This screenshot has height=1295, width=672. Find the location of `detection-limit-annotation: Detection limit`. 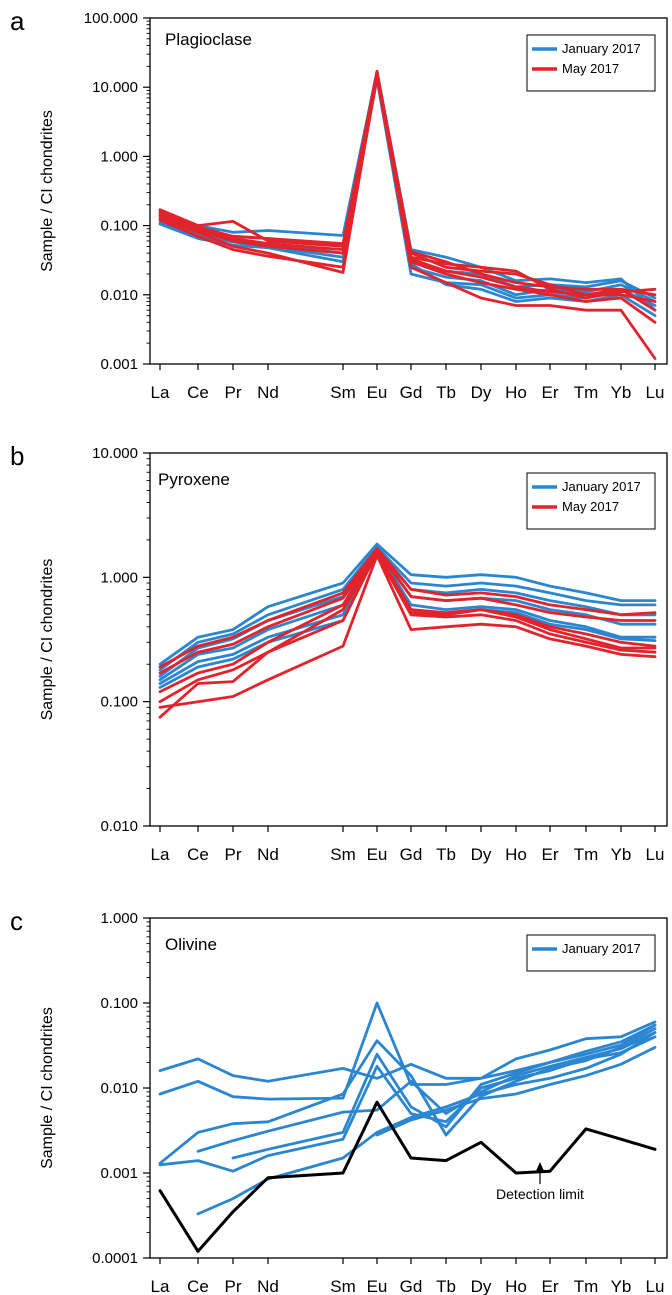

detection-limit-annotation: Detection limit is located at coordinates (540, 1182).